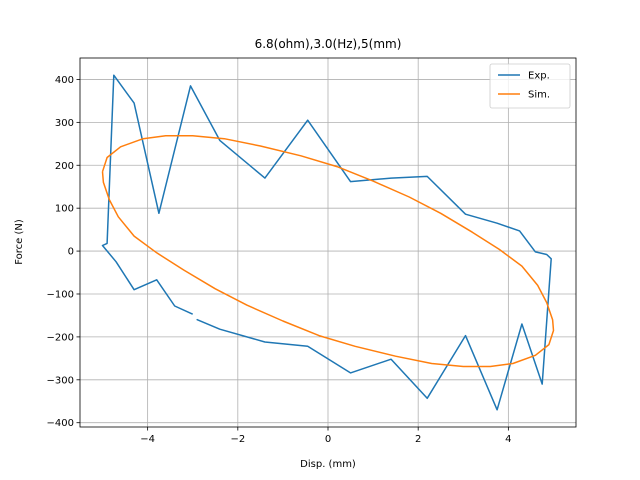  Describe the element at coordinates (539, 76) in the screenshot. I see `legend-label: Exp.` at that location.